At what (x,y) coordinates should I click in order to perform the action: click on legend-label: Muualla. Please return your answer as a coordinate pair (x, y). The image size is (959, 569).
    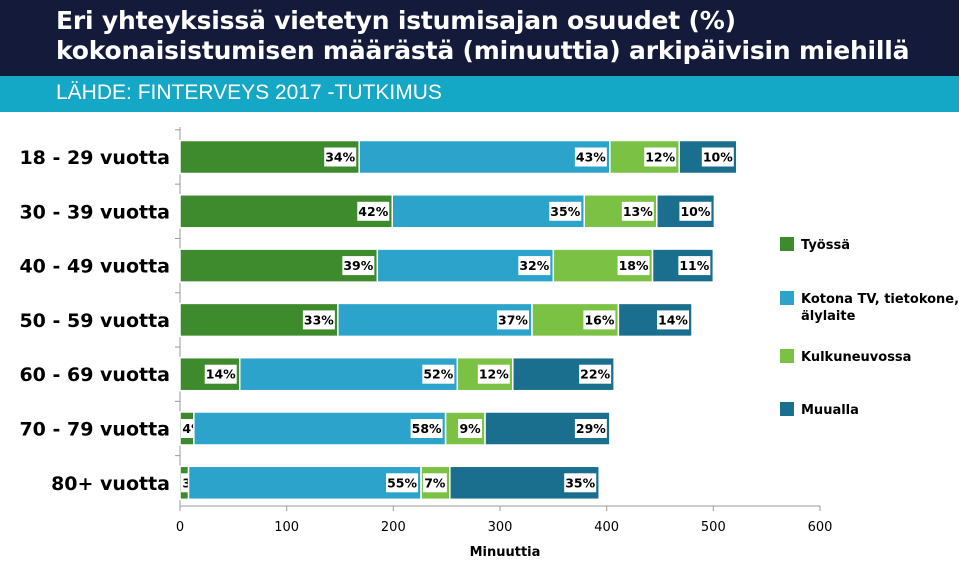
    Looking at the image, I should click on (830, 410).